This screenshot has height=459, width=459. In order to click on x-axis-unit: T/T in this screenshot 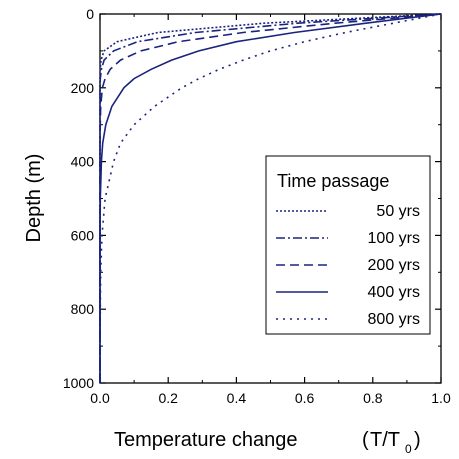, I will do `click(385, 440)`.